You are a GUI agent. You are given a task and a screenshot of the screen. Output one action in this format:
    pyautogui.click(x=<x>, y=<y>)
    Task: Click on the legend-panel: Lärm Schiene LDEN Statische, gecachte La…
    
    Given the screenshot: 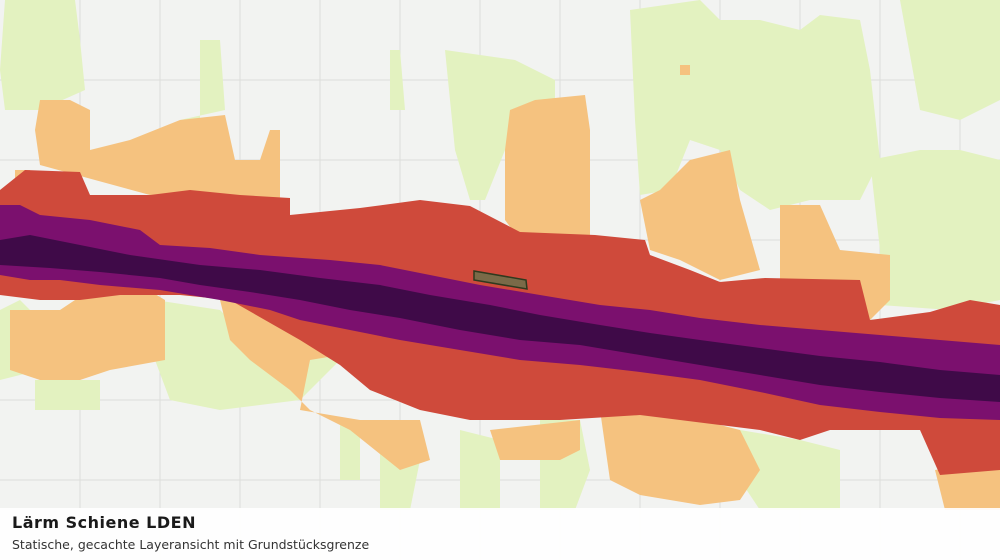 What is the action you would take?
    pyautogui.click(x=500, y=534)
    